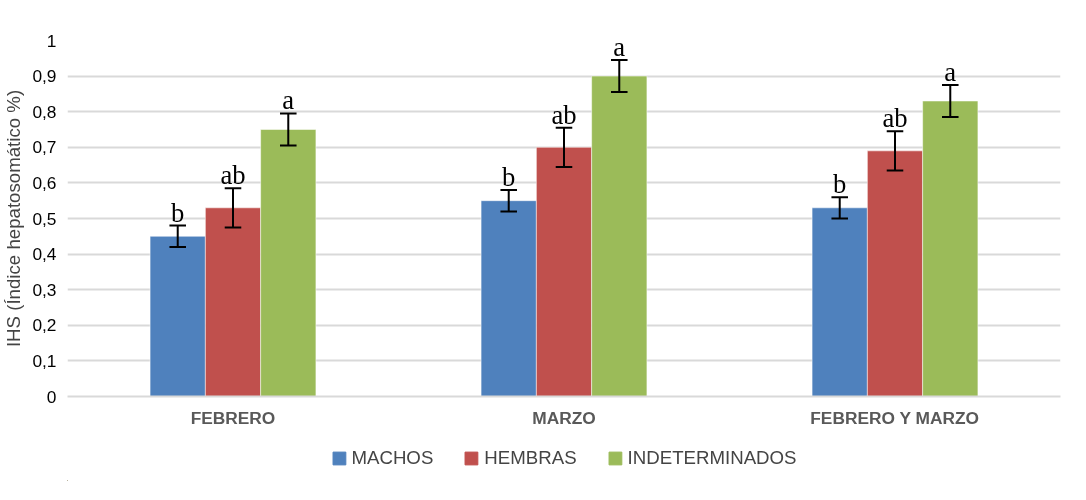 This screenshot has width=1086, height=500. Describe the element at coordinates (530, 457) in the screenshot. I see `legend-label: HEMBRAS` at that location.